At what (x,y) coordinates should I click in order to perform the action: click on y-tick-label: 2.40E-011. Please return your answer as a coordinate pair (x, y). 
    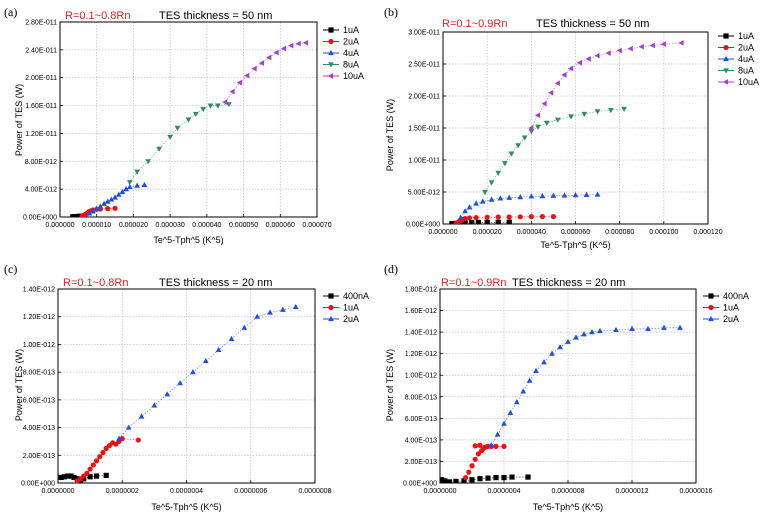
    Looking at the image, I should click on (41, 50).